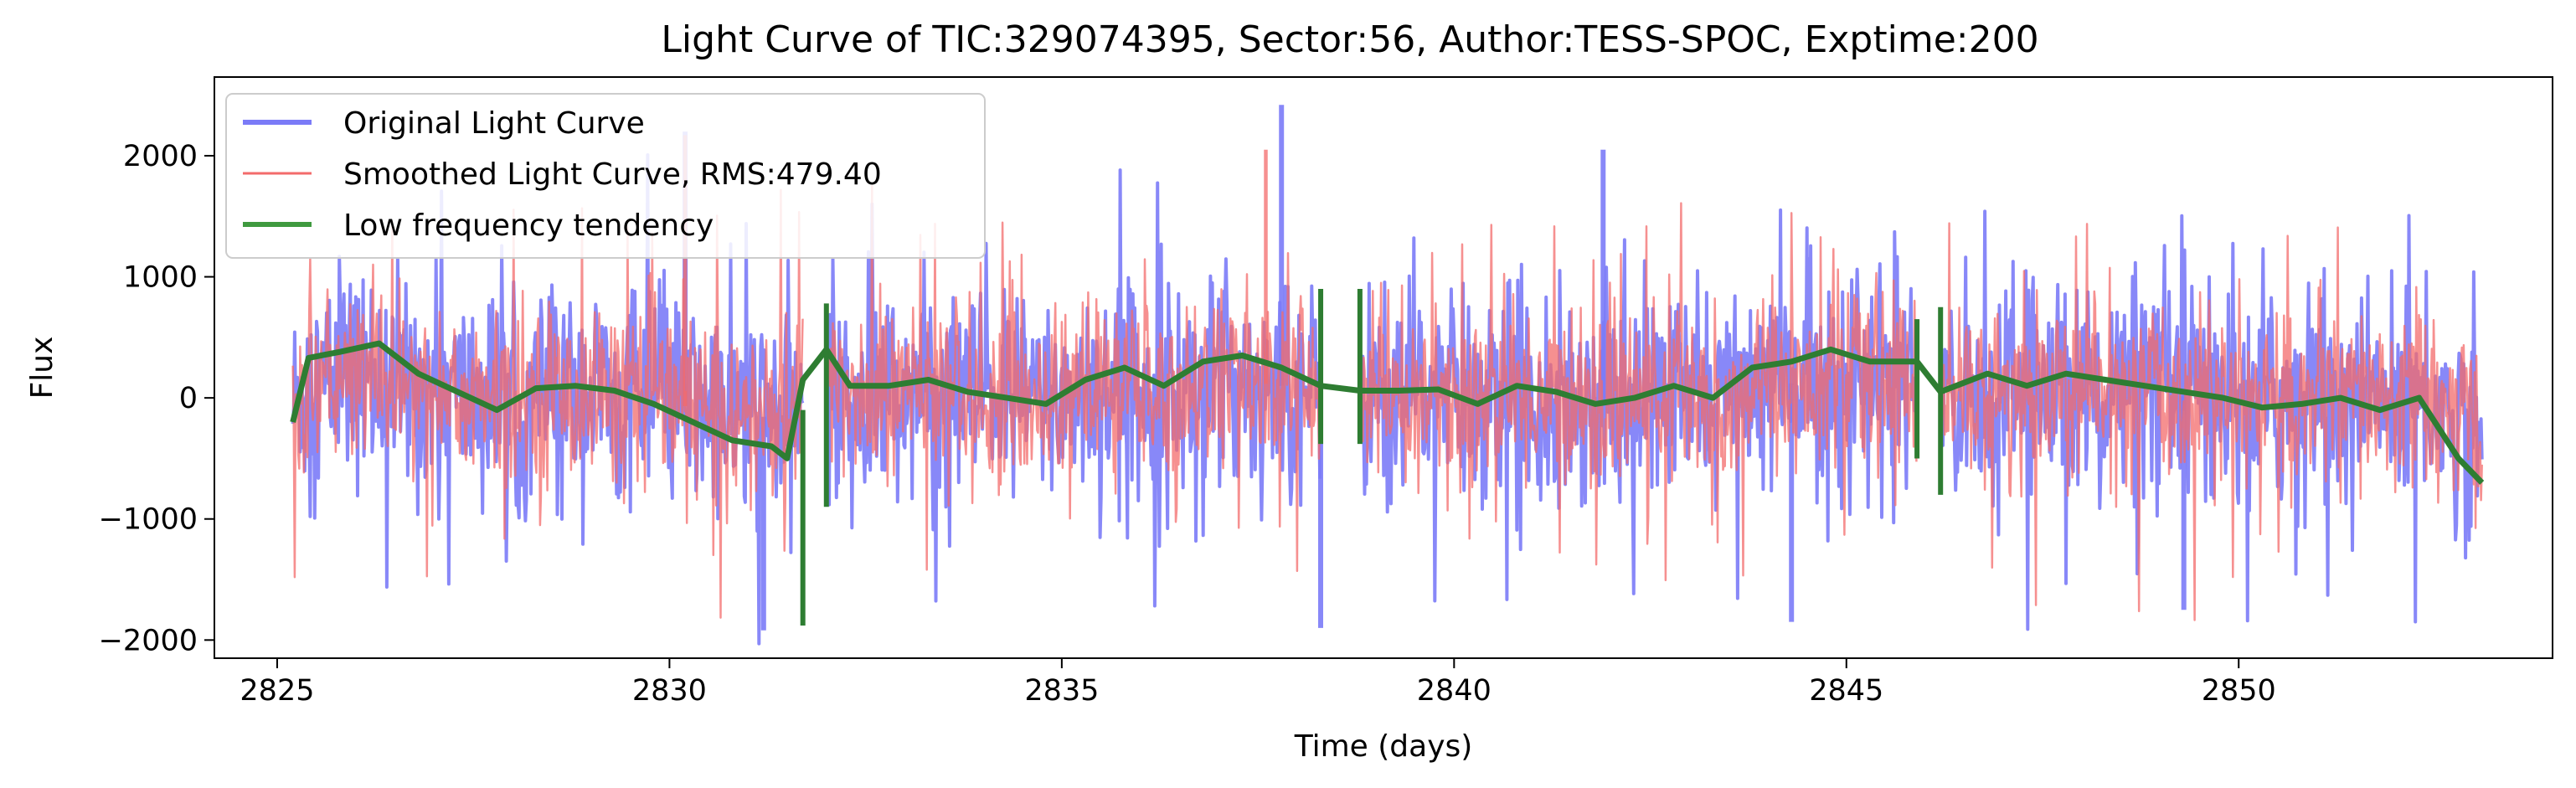 The height and width of the screenshot is (788, 2576). Describe the element at coordinates (528, 226) in the screenshot. I see `legend-entry-trend: Low frequency tendency` at that location.